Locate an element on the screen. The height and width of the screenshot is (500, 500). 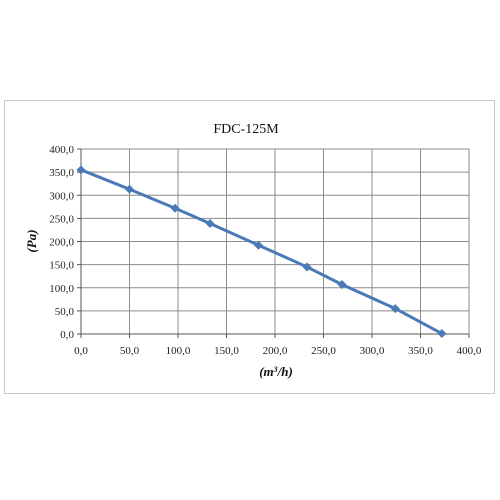
x-axis-title-sup: 3 is located at coordinates (275, 369).